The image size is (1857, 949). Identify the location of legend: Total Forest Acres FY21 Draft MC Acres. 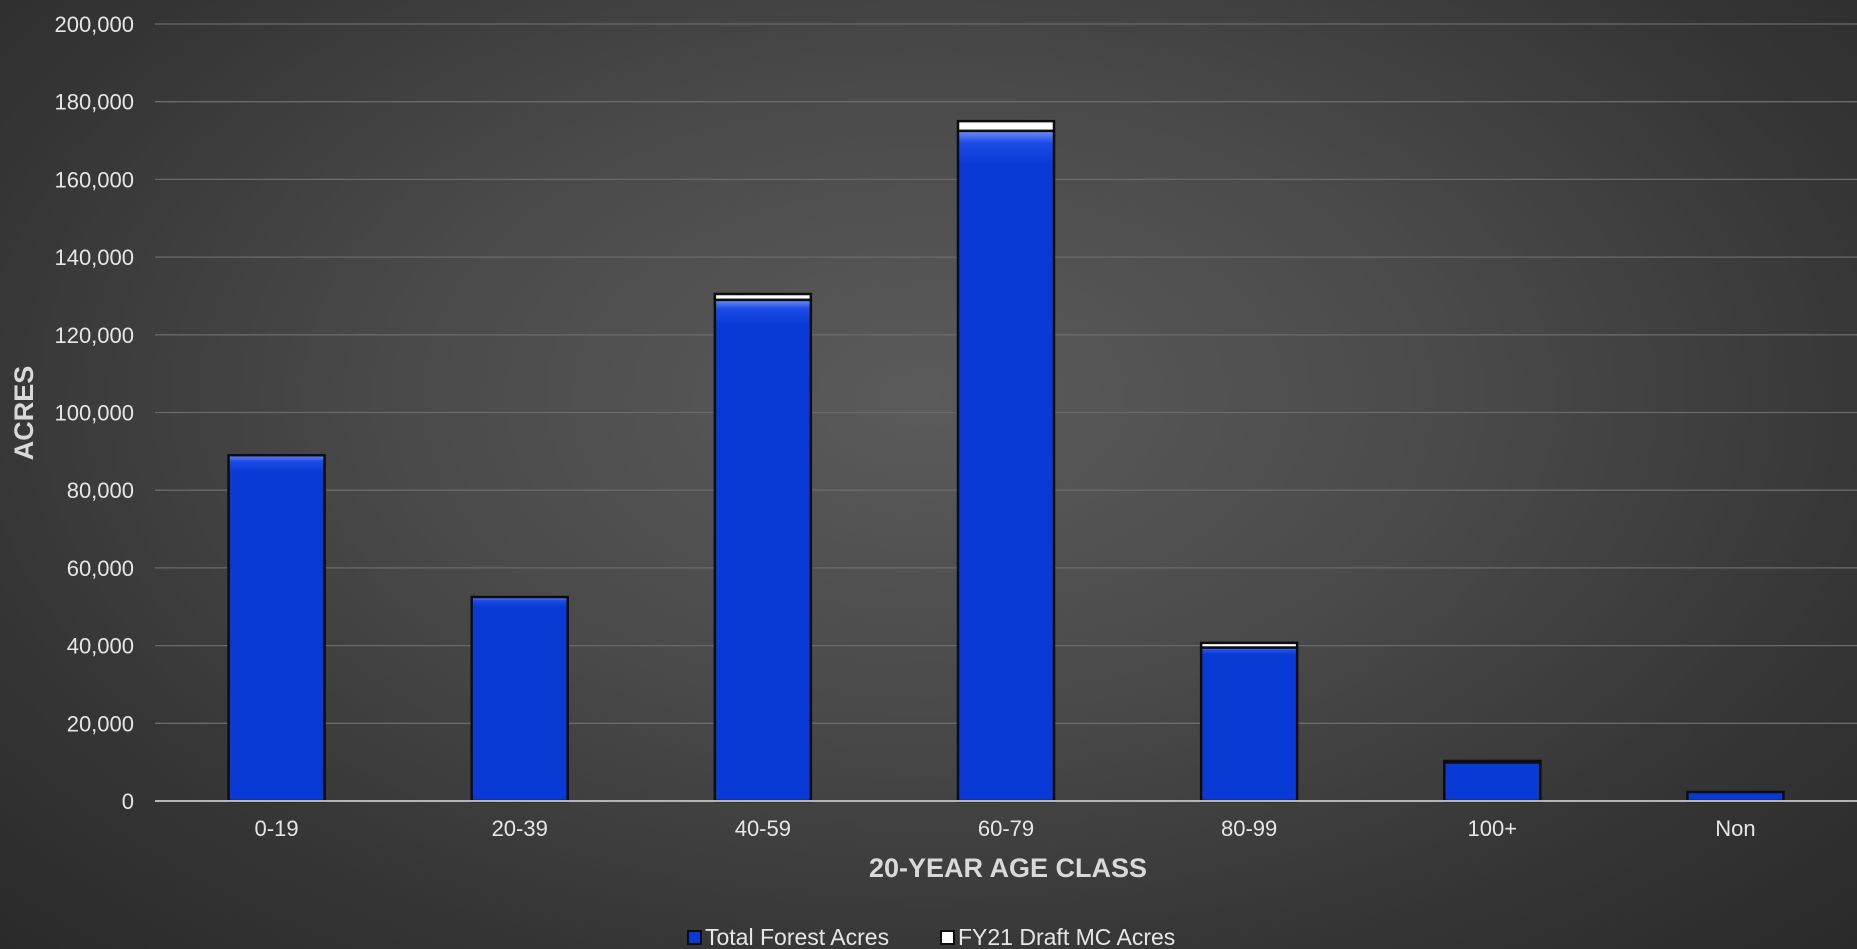
(931, 936).